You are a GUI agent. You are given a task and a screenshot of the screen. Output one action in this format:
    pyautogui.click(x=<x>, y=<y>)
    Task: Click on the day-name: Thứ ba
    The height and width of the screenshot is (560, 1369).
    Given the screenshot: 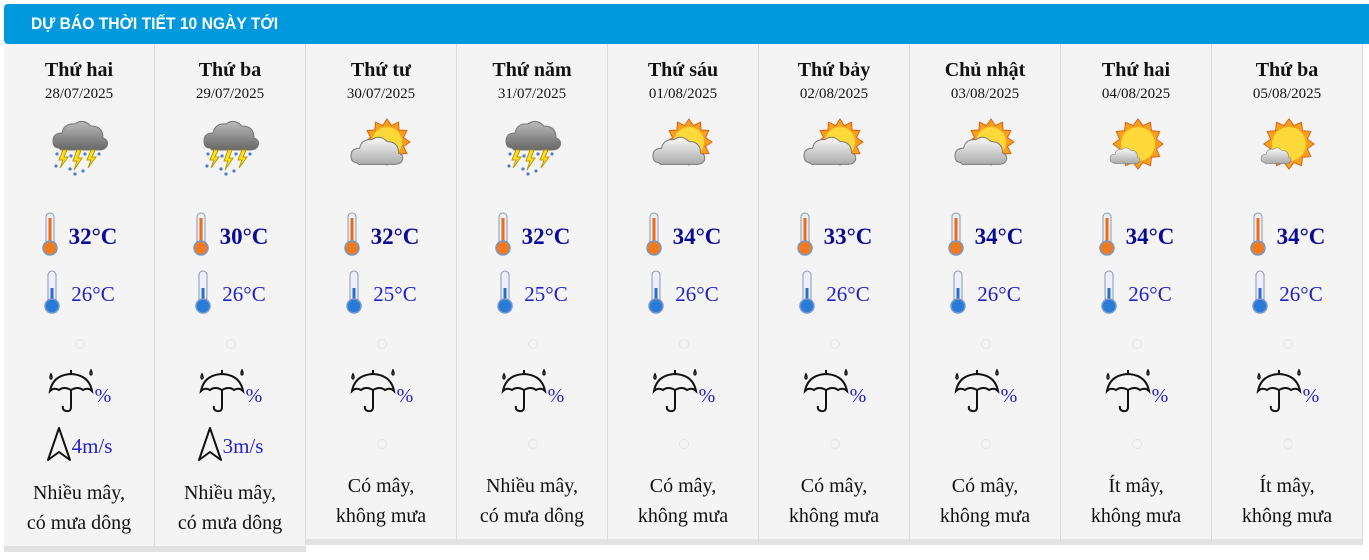 What is the action you would take?
    pyautogui.click(x=1287, y=70)
    